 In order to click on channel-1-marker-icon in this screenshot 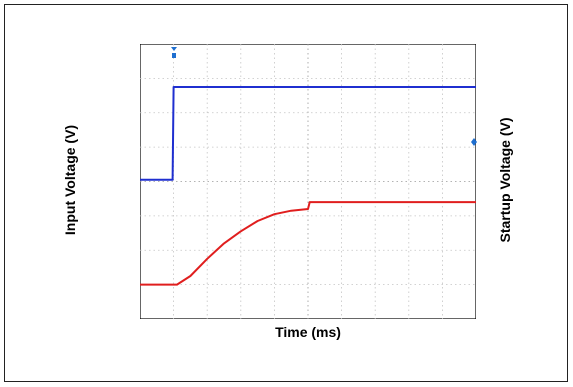, I will do `click(174, 52)`.